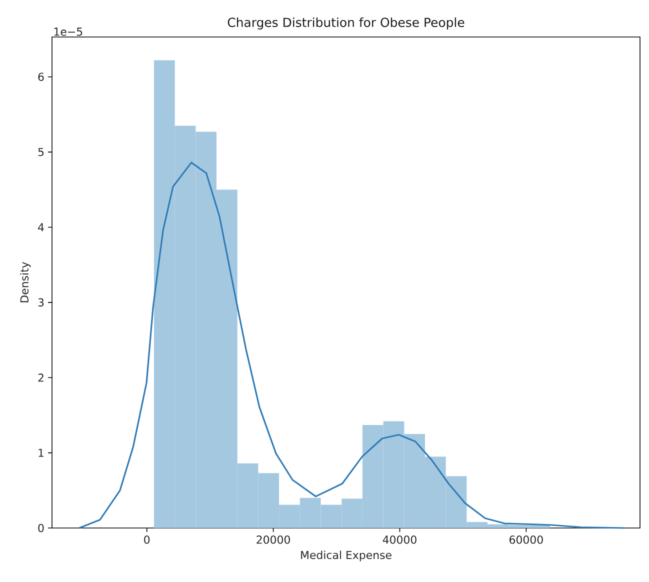  What do you see at coordinates (273, 540) in the screenshot?
I see `x-tick-label: 20000` at bounding box center [273, 540].